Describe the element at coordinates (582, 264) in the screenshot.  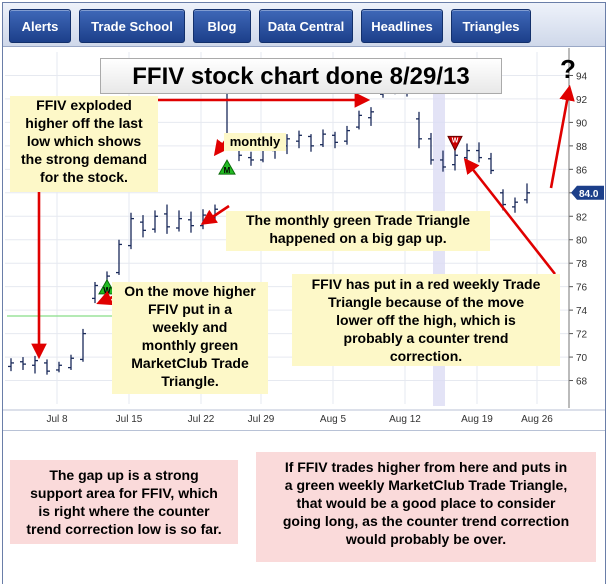
I see `y-tick-label: 78` at that location.